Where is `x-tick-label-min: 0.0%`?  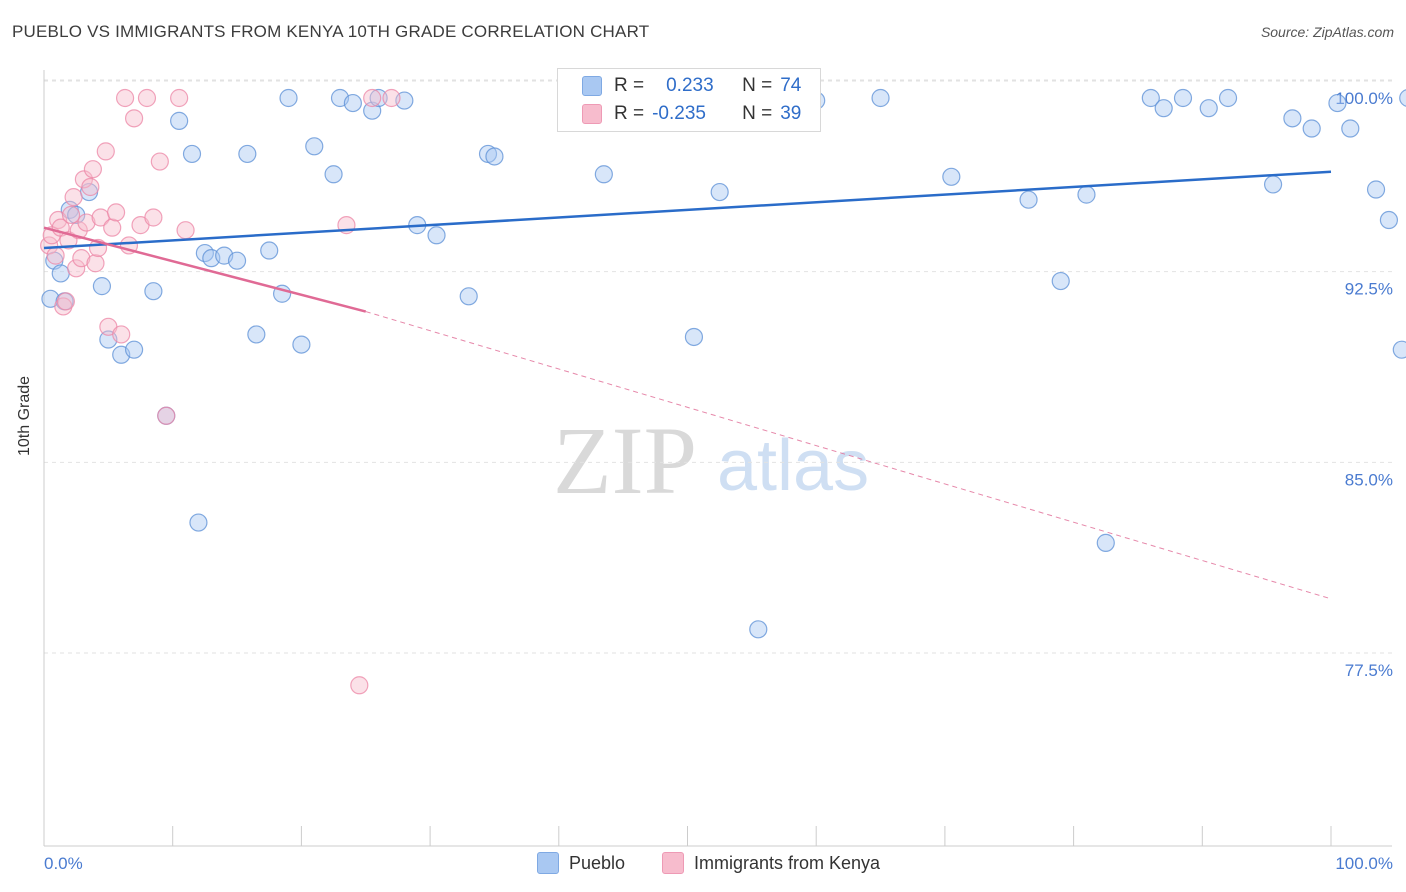
x-tick-label-min: 0.0% is located at coordinates (63, 863).